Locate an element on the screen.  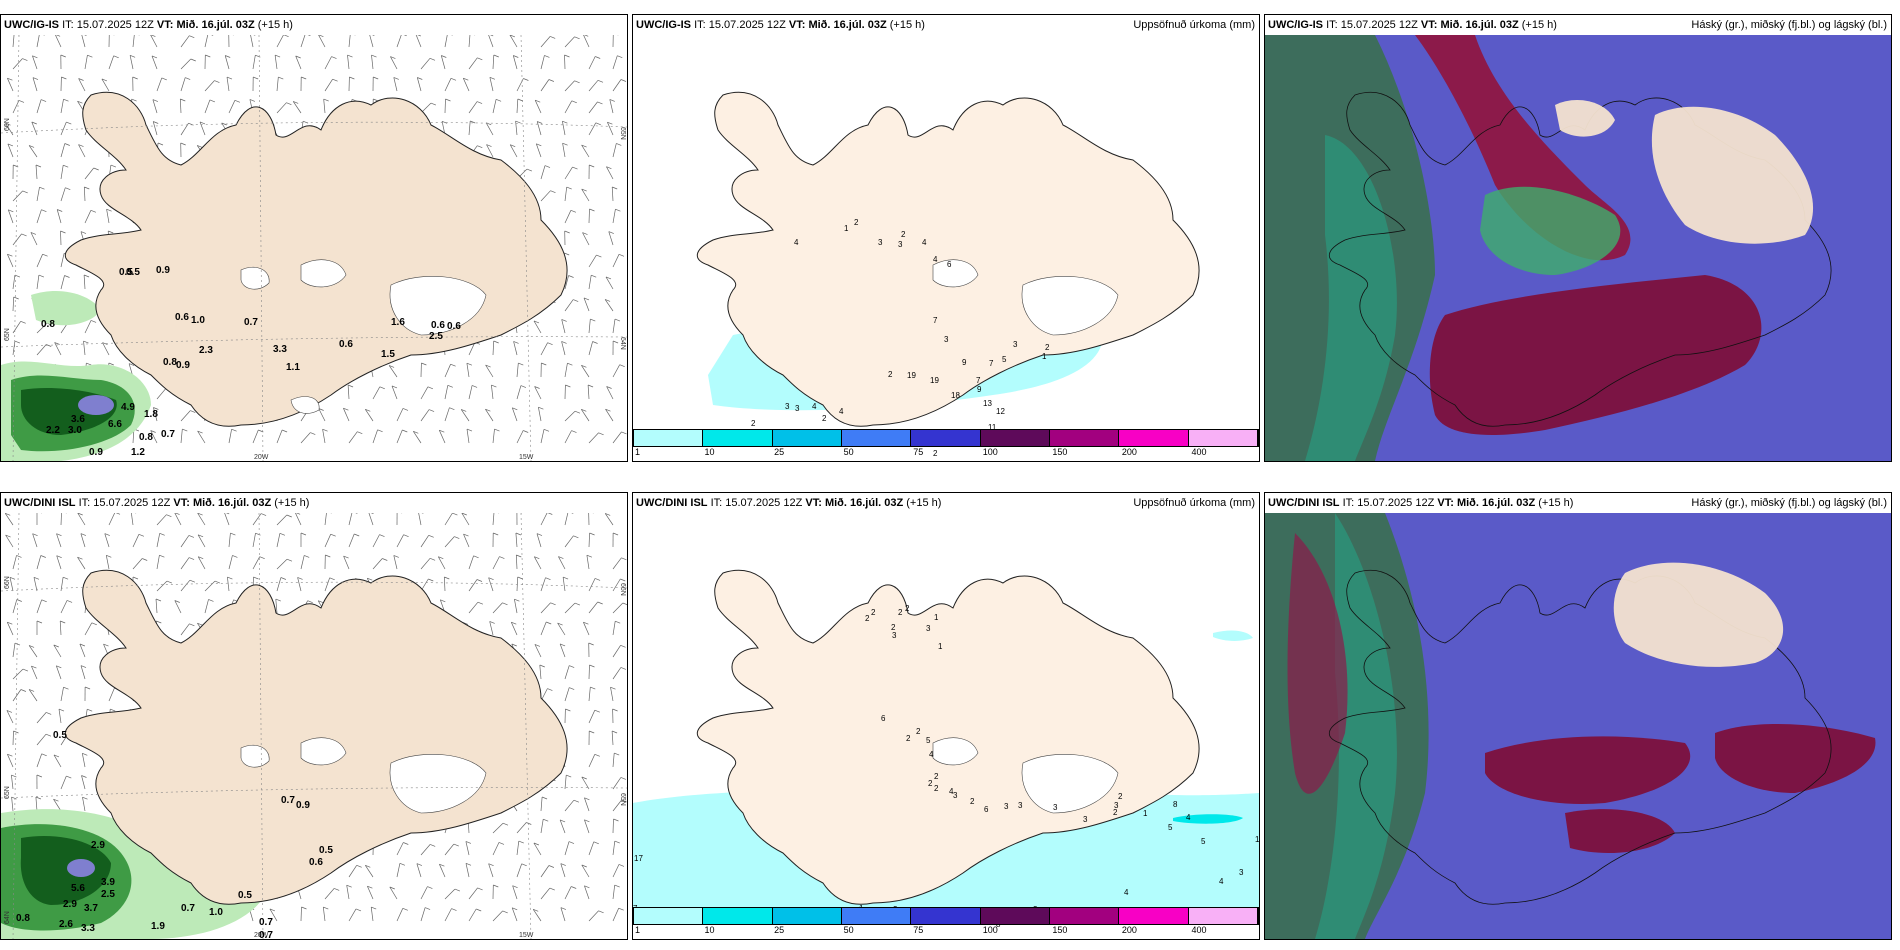
iceland-land is located at coordinates (316, 737).